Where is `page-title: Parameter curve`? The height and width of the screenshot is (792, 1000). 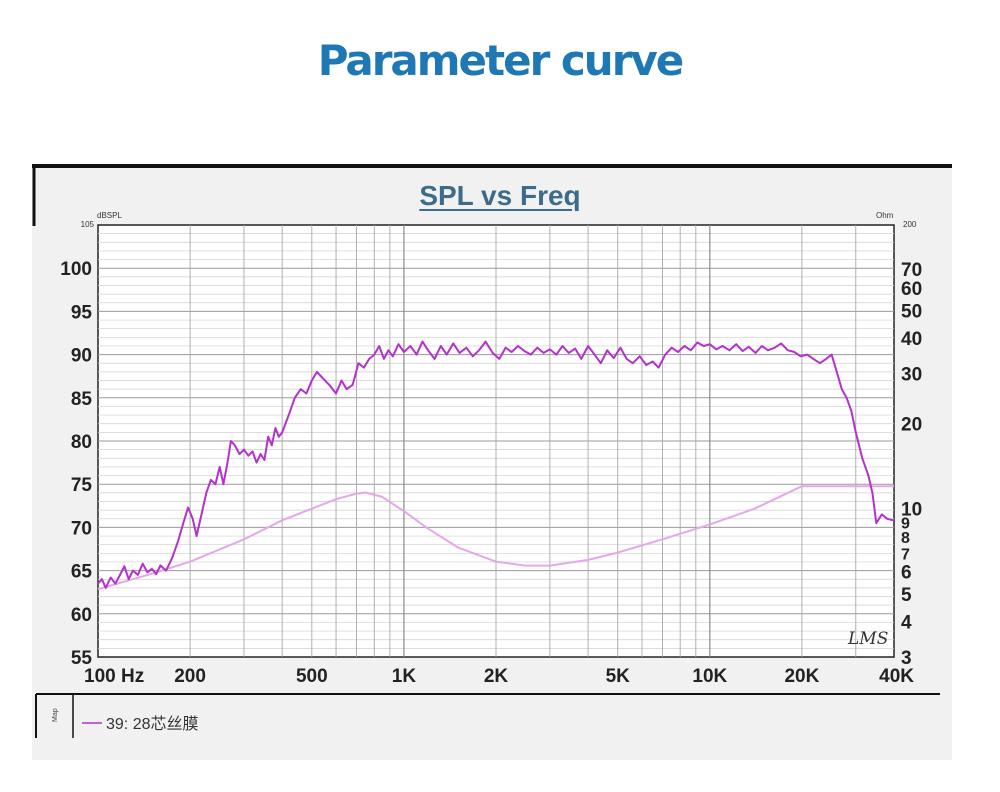 page-title: Parameter curve is located at coordinates (501, 60).